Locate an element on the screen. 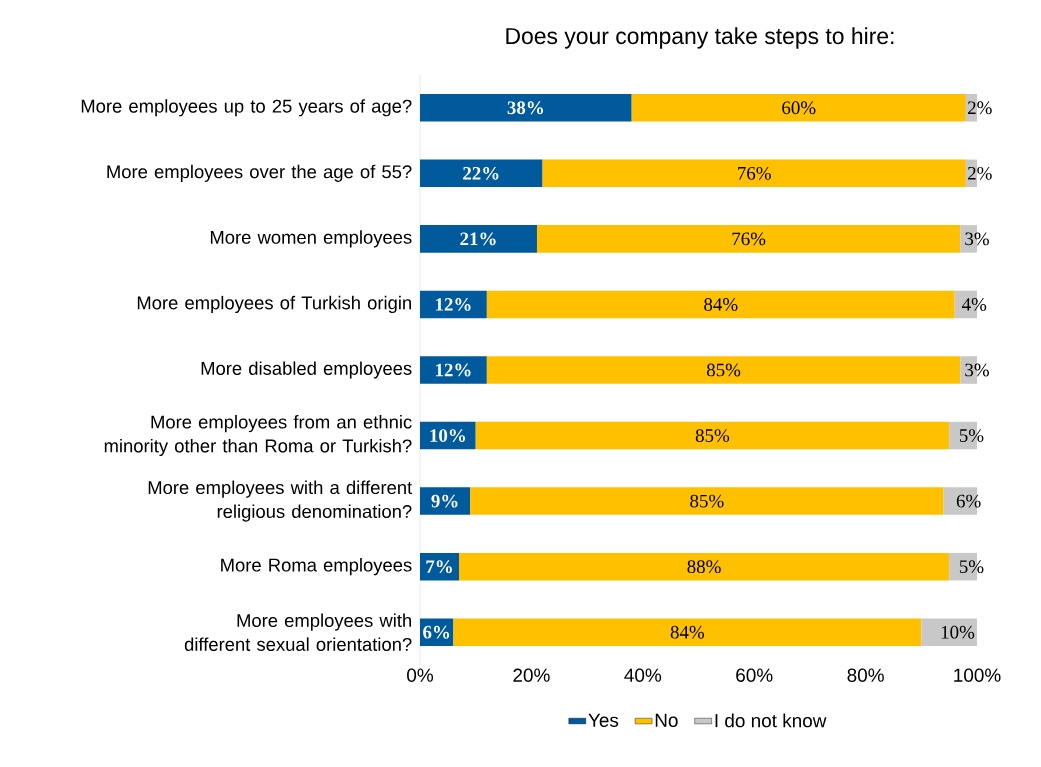 This screenshot has width=1041, height=767. y-tick-label: More employees up to 25 years of age? is located at coordinates (246, 108).